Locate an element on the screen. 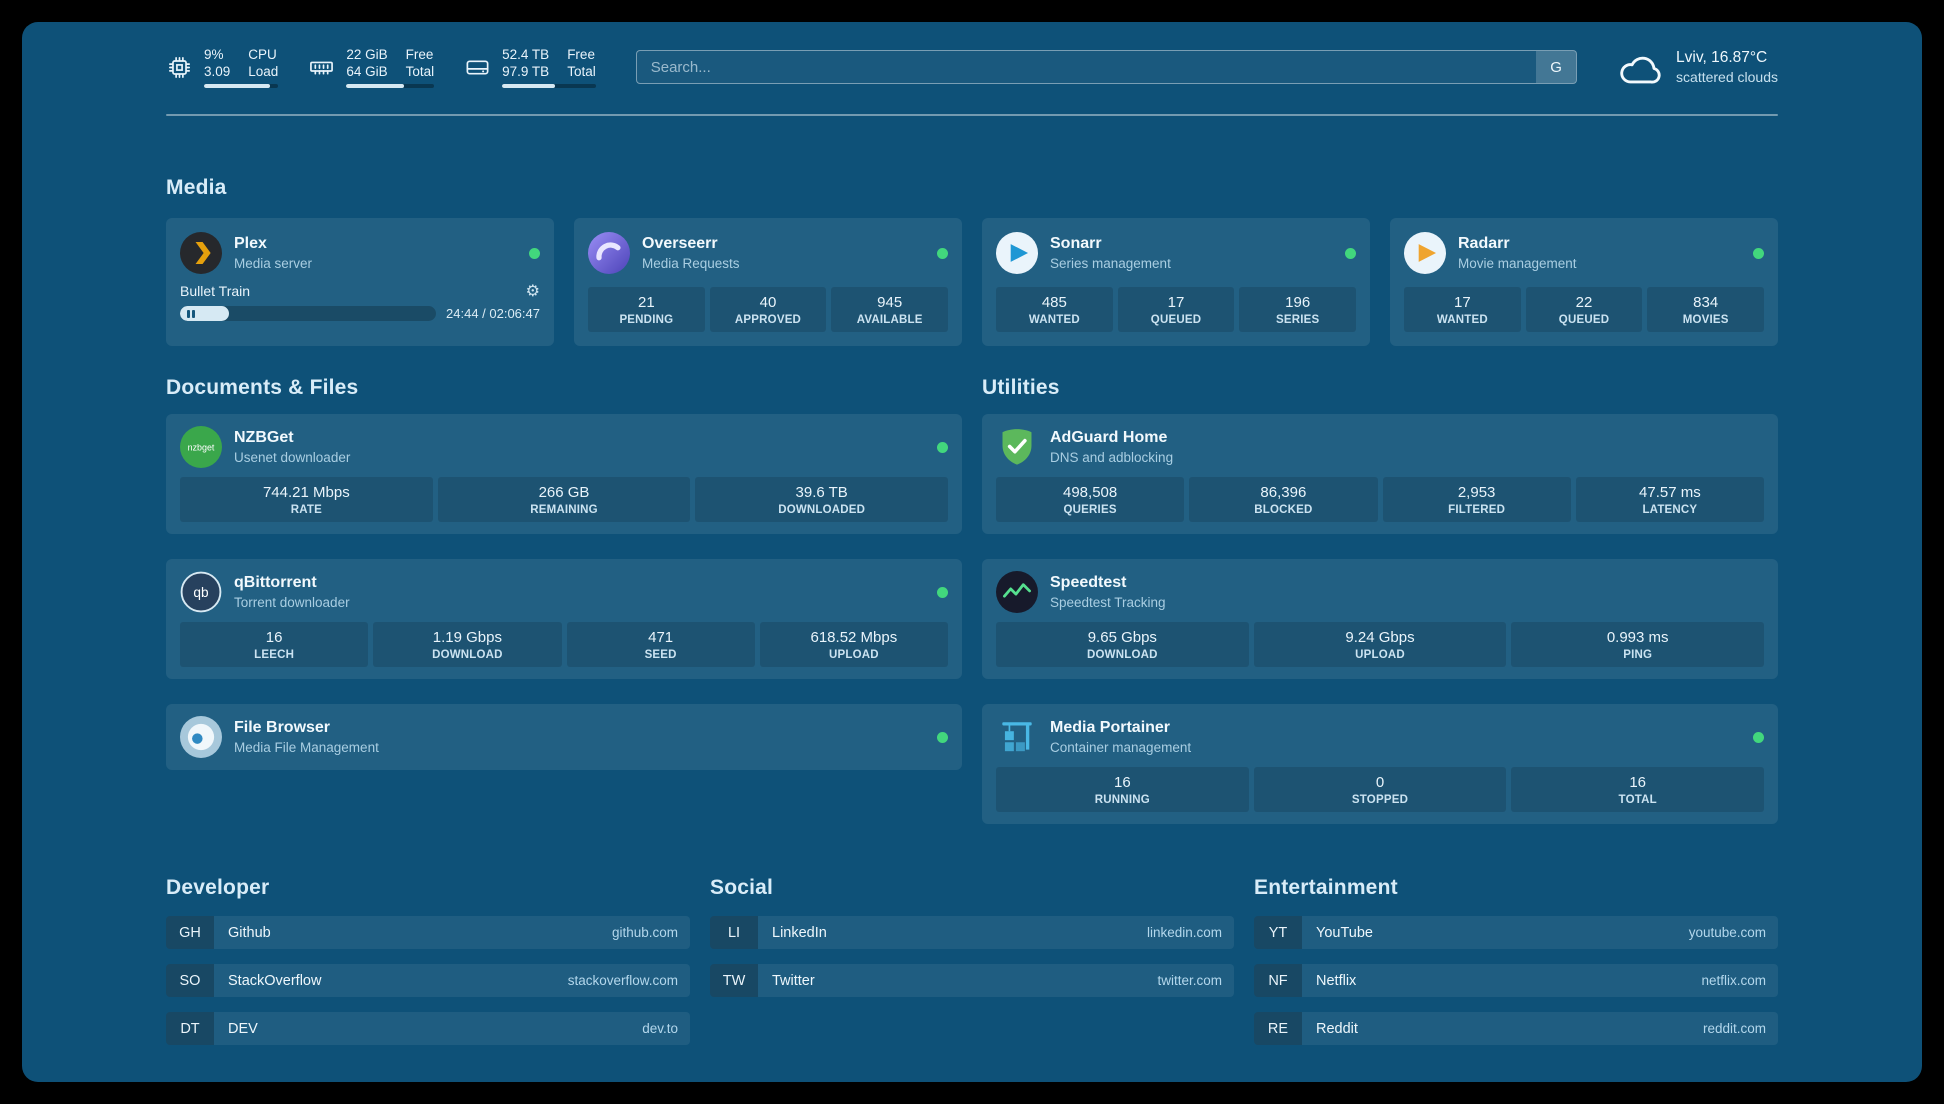 This screenshot has width=1944, height=1104. service-stats: 16 LEECH 1.19 Gbps DOWNLOAD 471 SEED 6 is located at coordinates (564, 644).